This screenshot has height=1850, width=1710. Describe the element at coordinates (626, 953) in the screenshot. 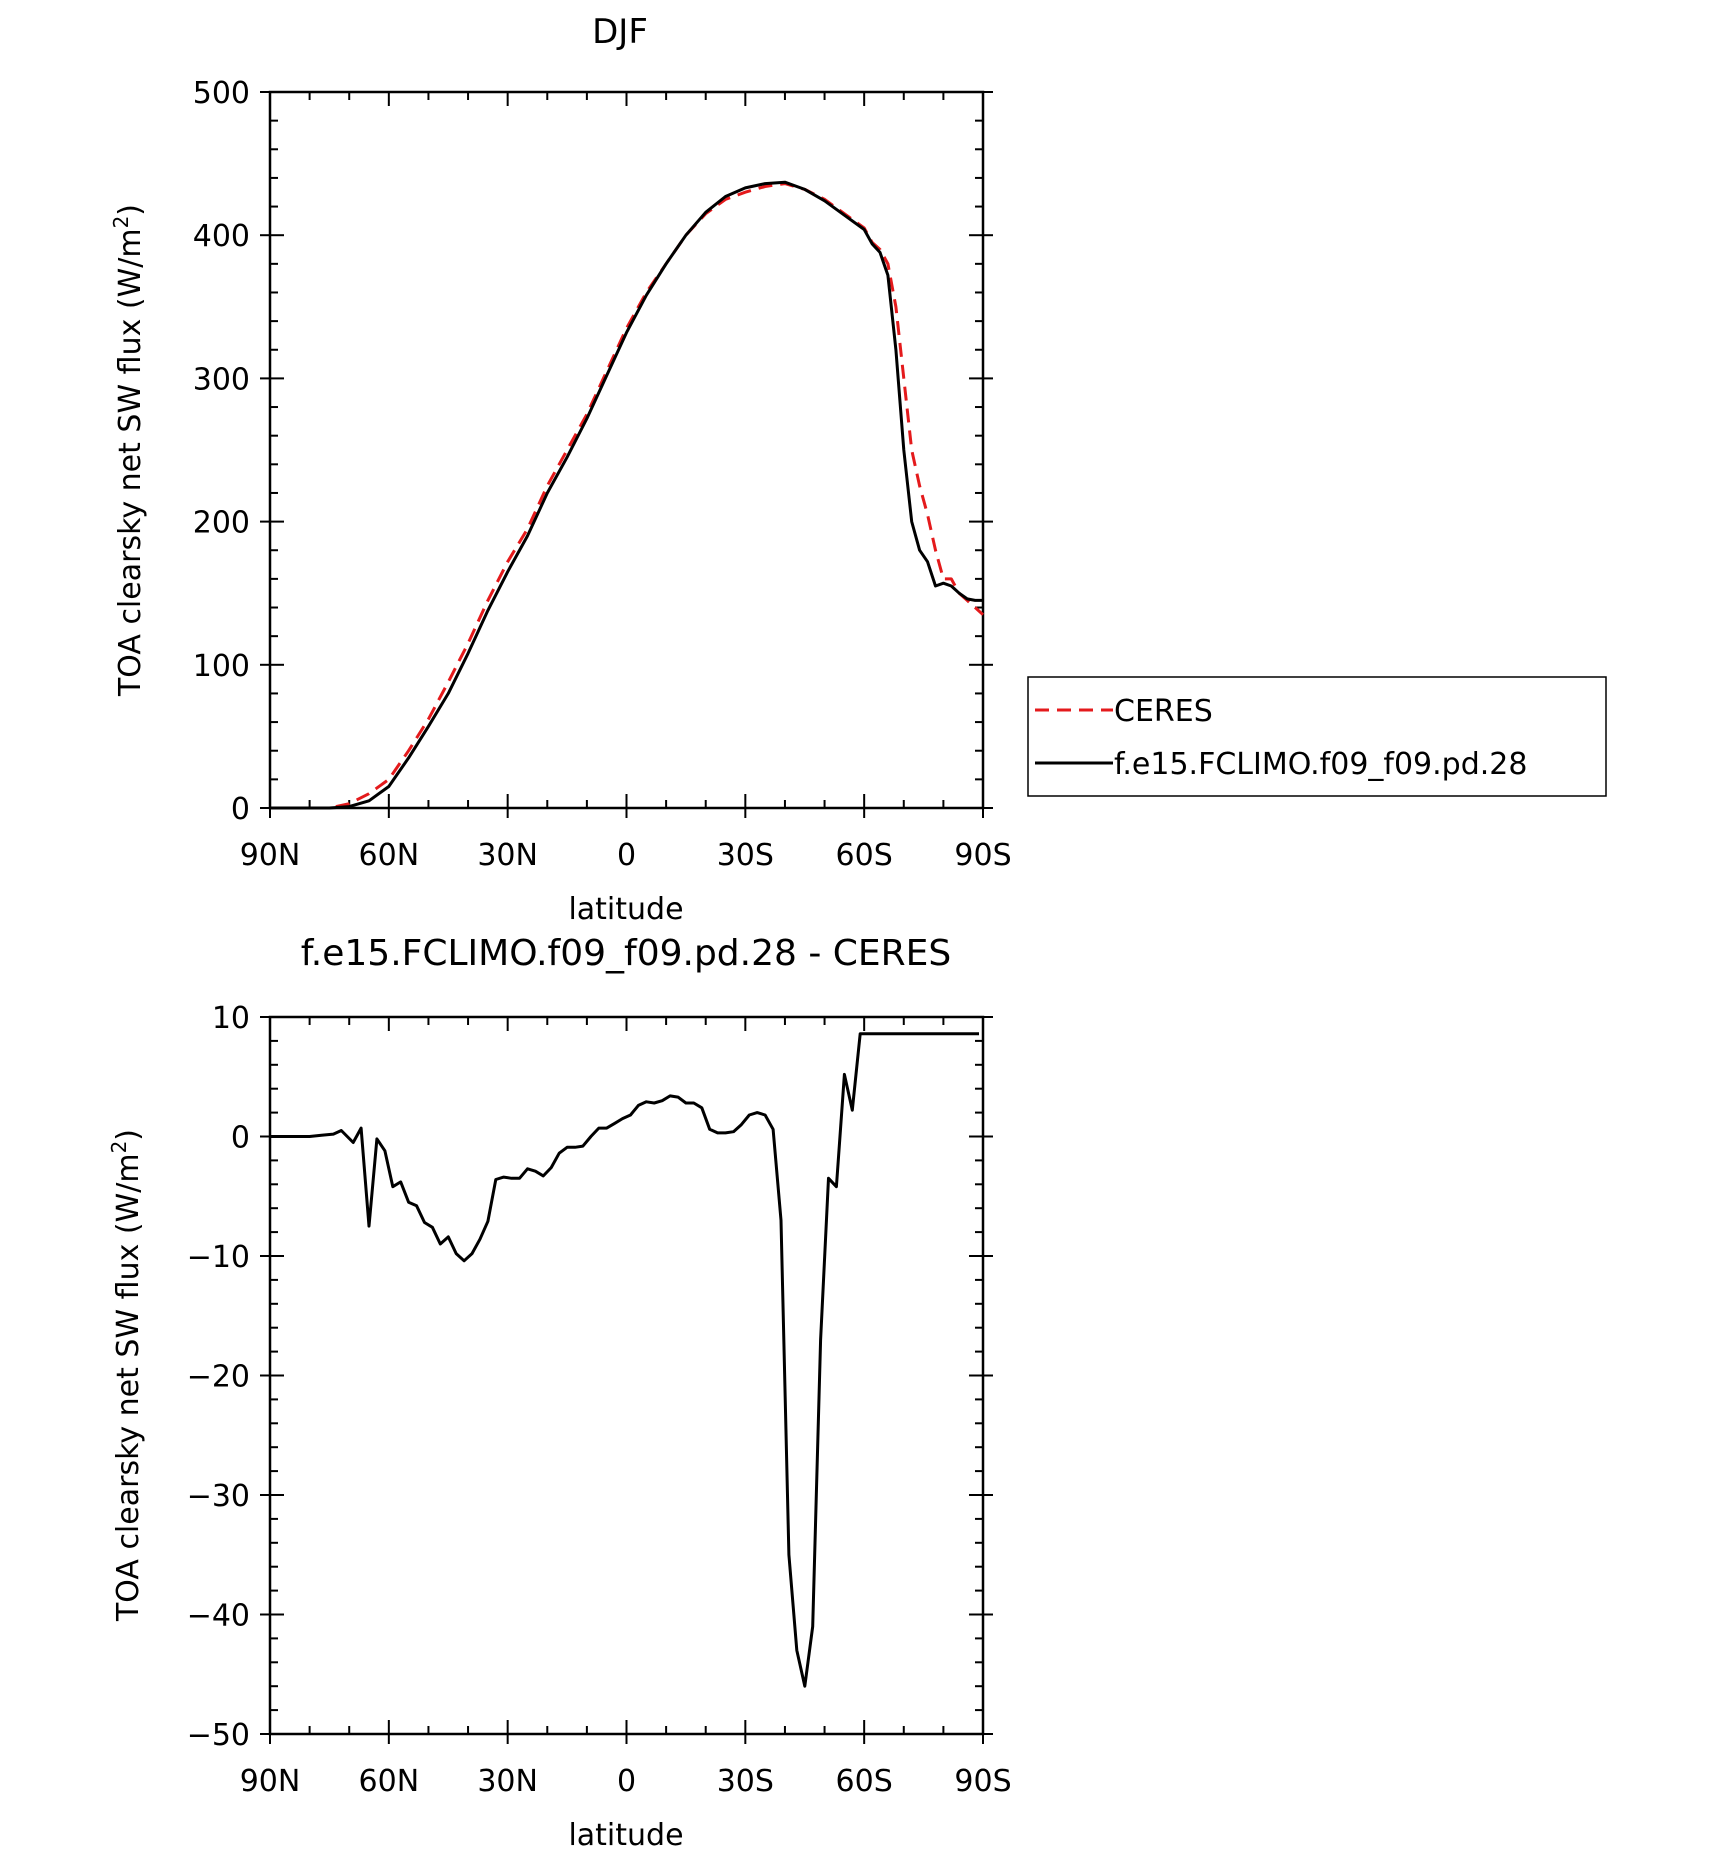

I see `chart-title: f.e15.FCLIMO.f09_f09.pd.28 - CERES` at that location.